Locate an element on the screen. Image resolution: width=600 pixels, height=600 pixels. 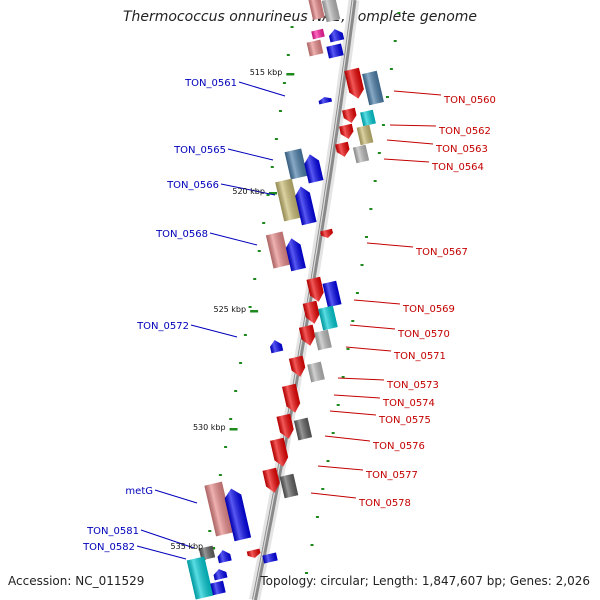
gene-label-reverse: TON_0565 is located at coordinates (199, 150).